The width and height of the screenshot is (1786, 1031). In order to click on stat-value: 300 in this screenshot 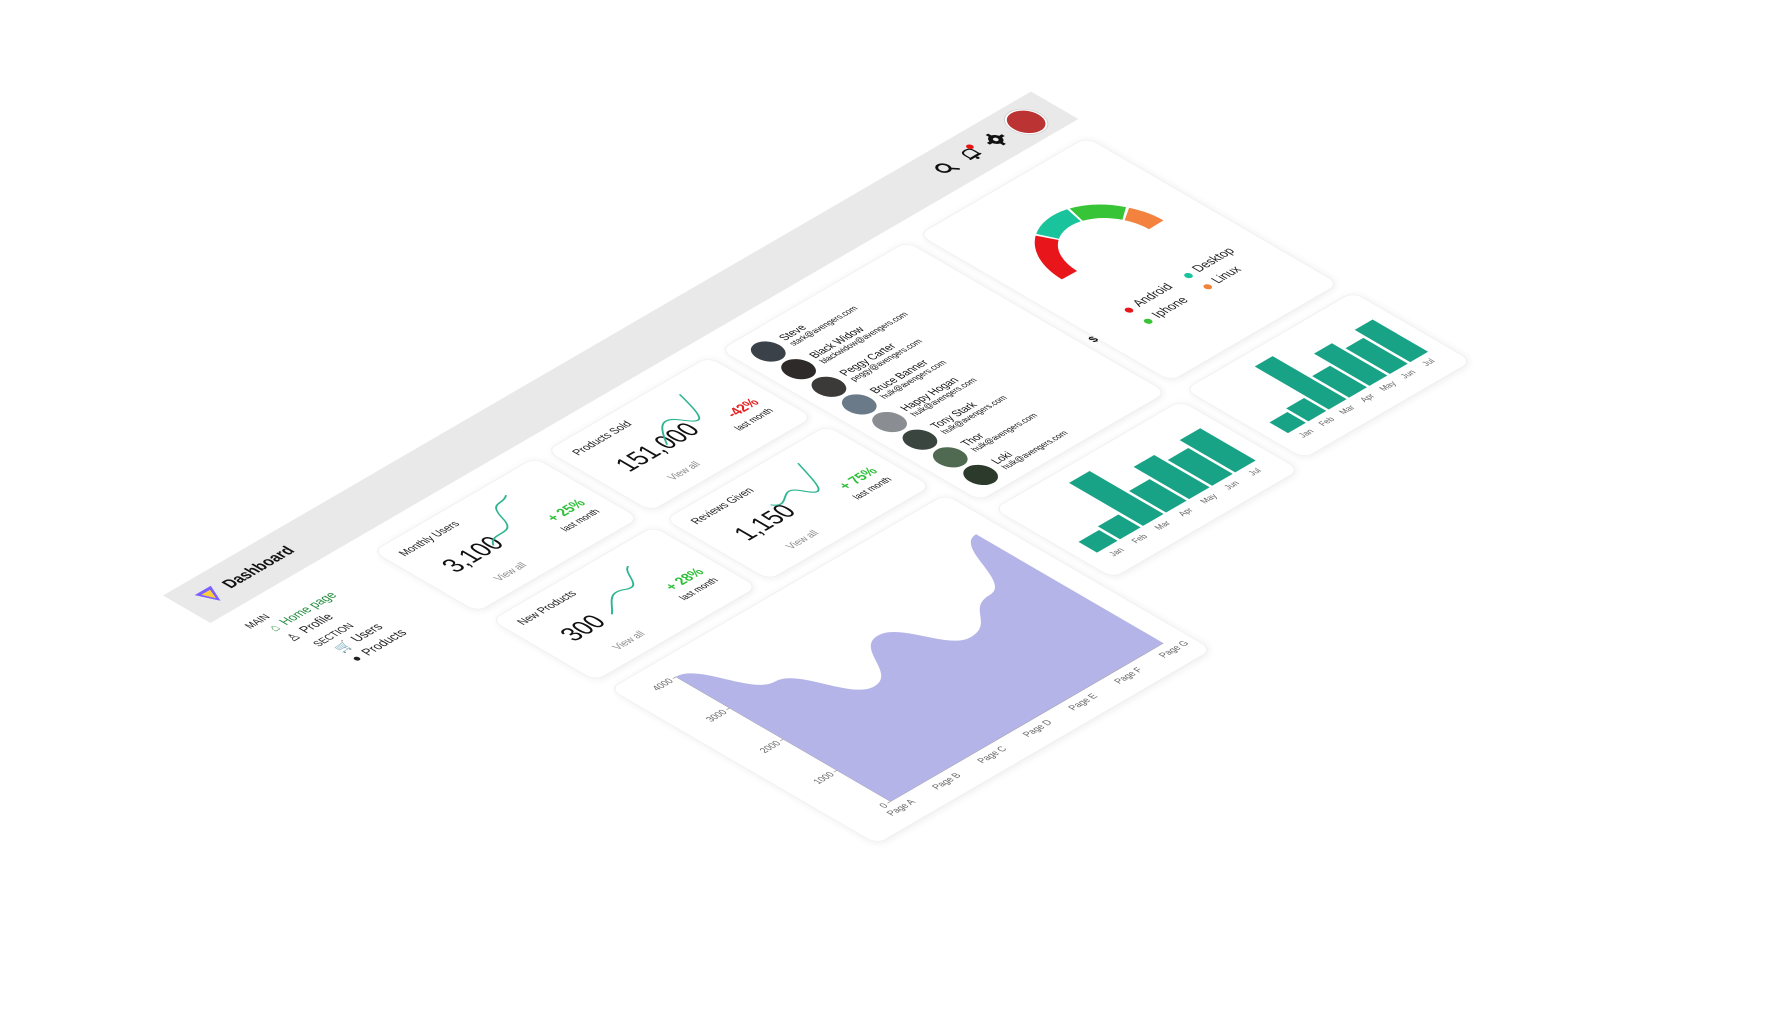, I will do `click(582, 628)`.